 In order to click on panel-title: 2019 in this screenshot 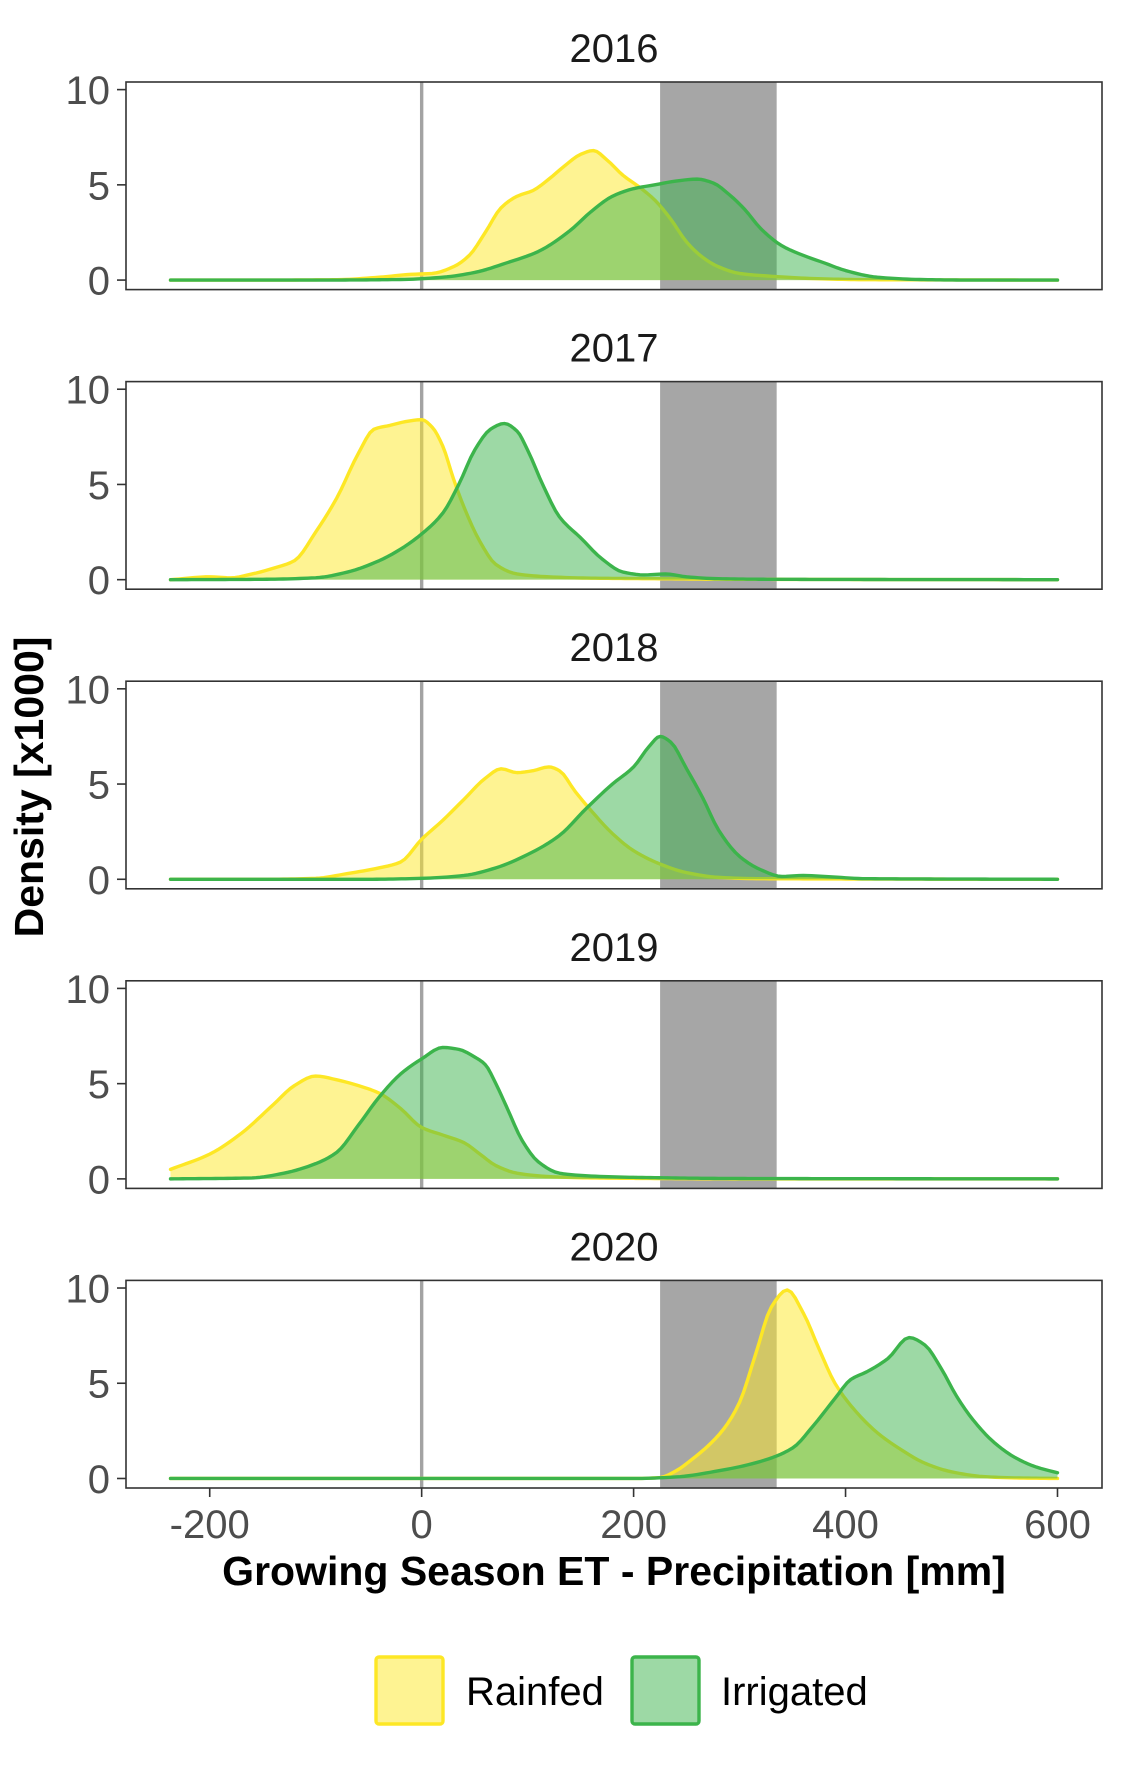, I will do `click(614, 948)`.